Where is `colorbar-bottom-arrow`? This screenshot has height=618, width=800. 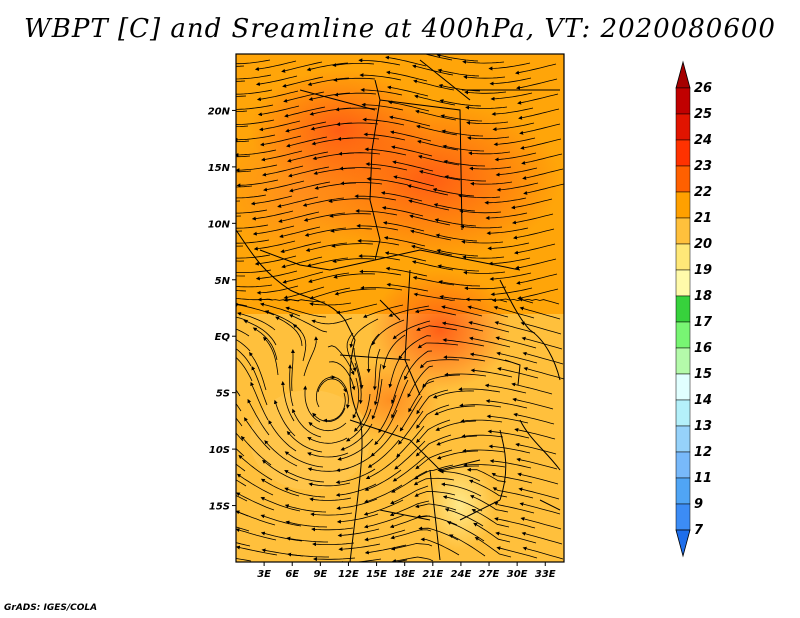
colorbar-bottom-arrow is located at coordinates (683, 543).